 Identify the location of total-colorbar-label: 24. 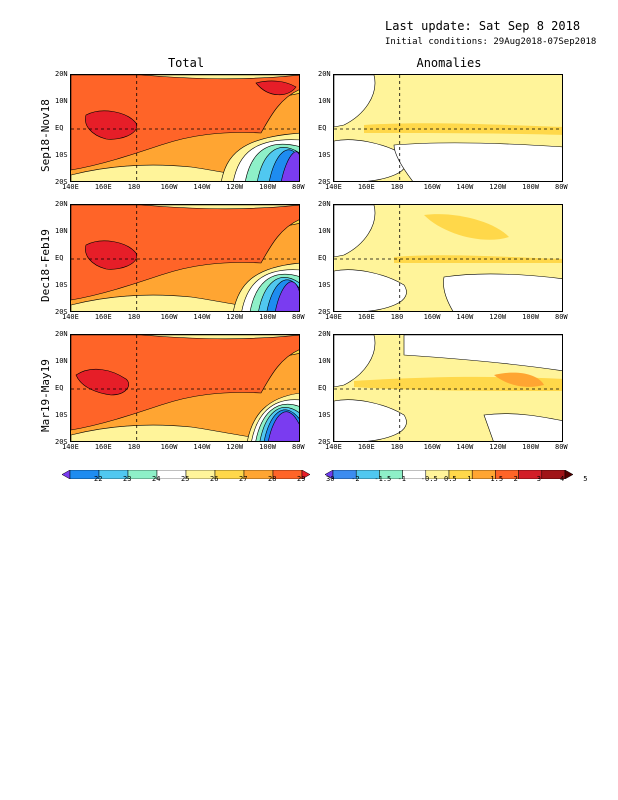
(156, 479).